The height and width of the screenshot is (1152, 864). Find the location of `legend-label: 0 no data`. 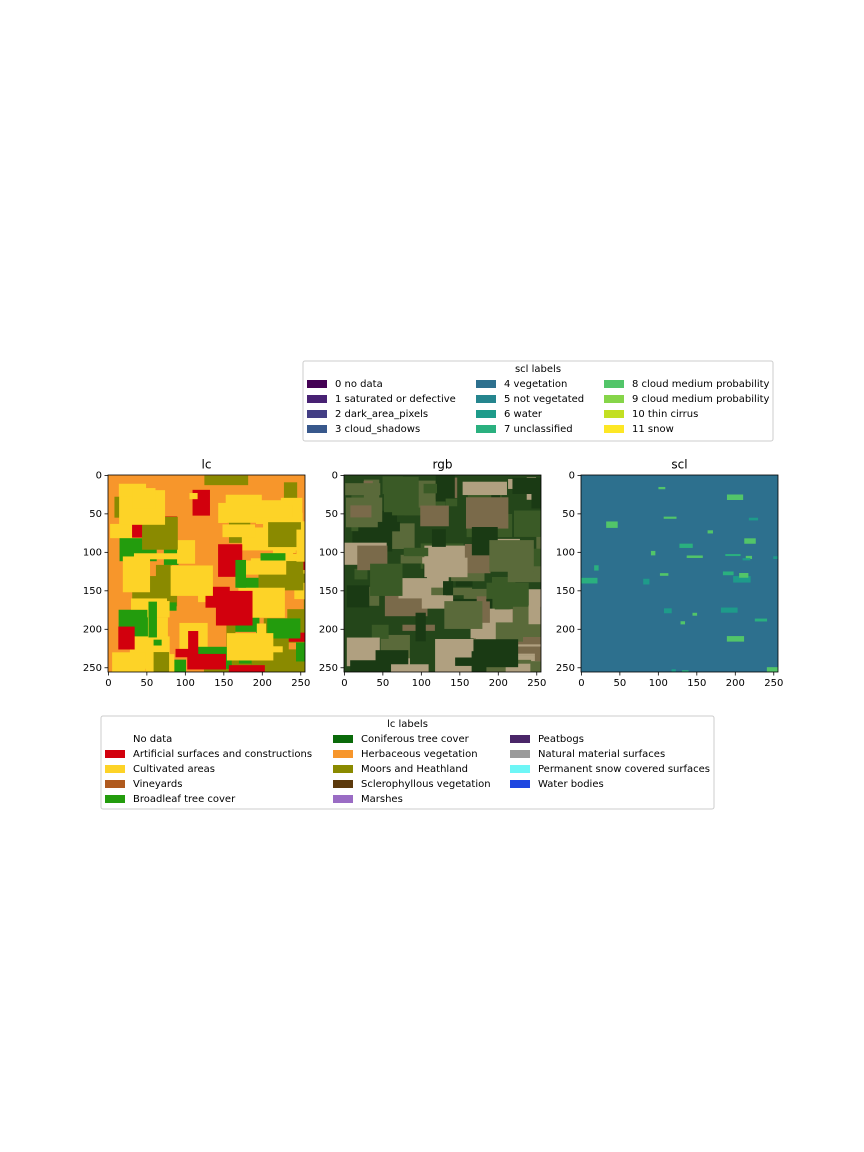

legend-label: 0 no data is located at coordinates (359, 384).